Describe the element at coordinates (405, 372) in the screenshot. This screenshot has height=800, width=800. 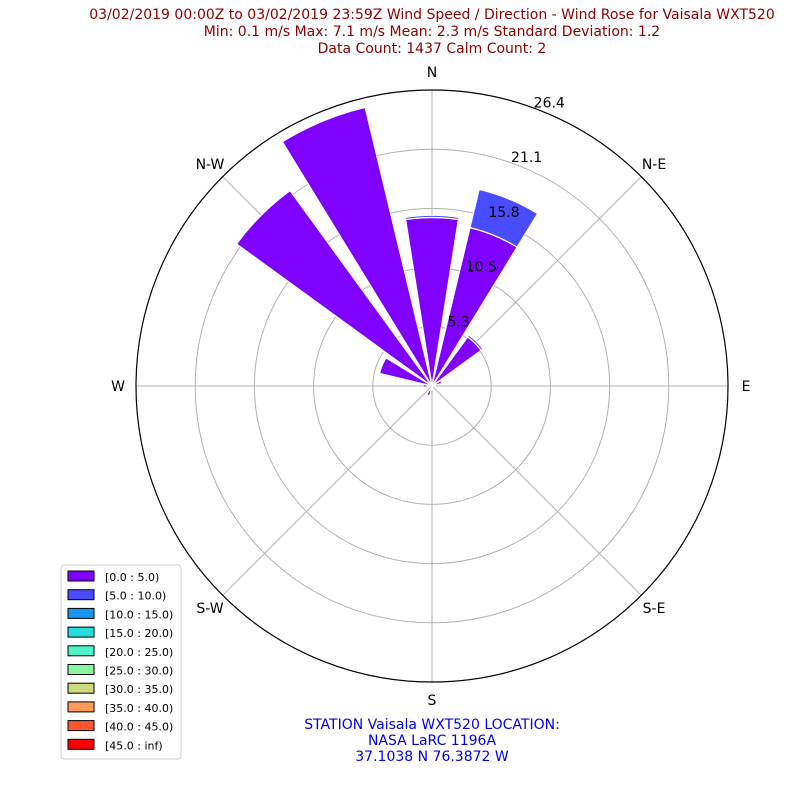
I see `wind-rose-bar-wnw` at that location.